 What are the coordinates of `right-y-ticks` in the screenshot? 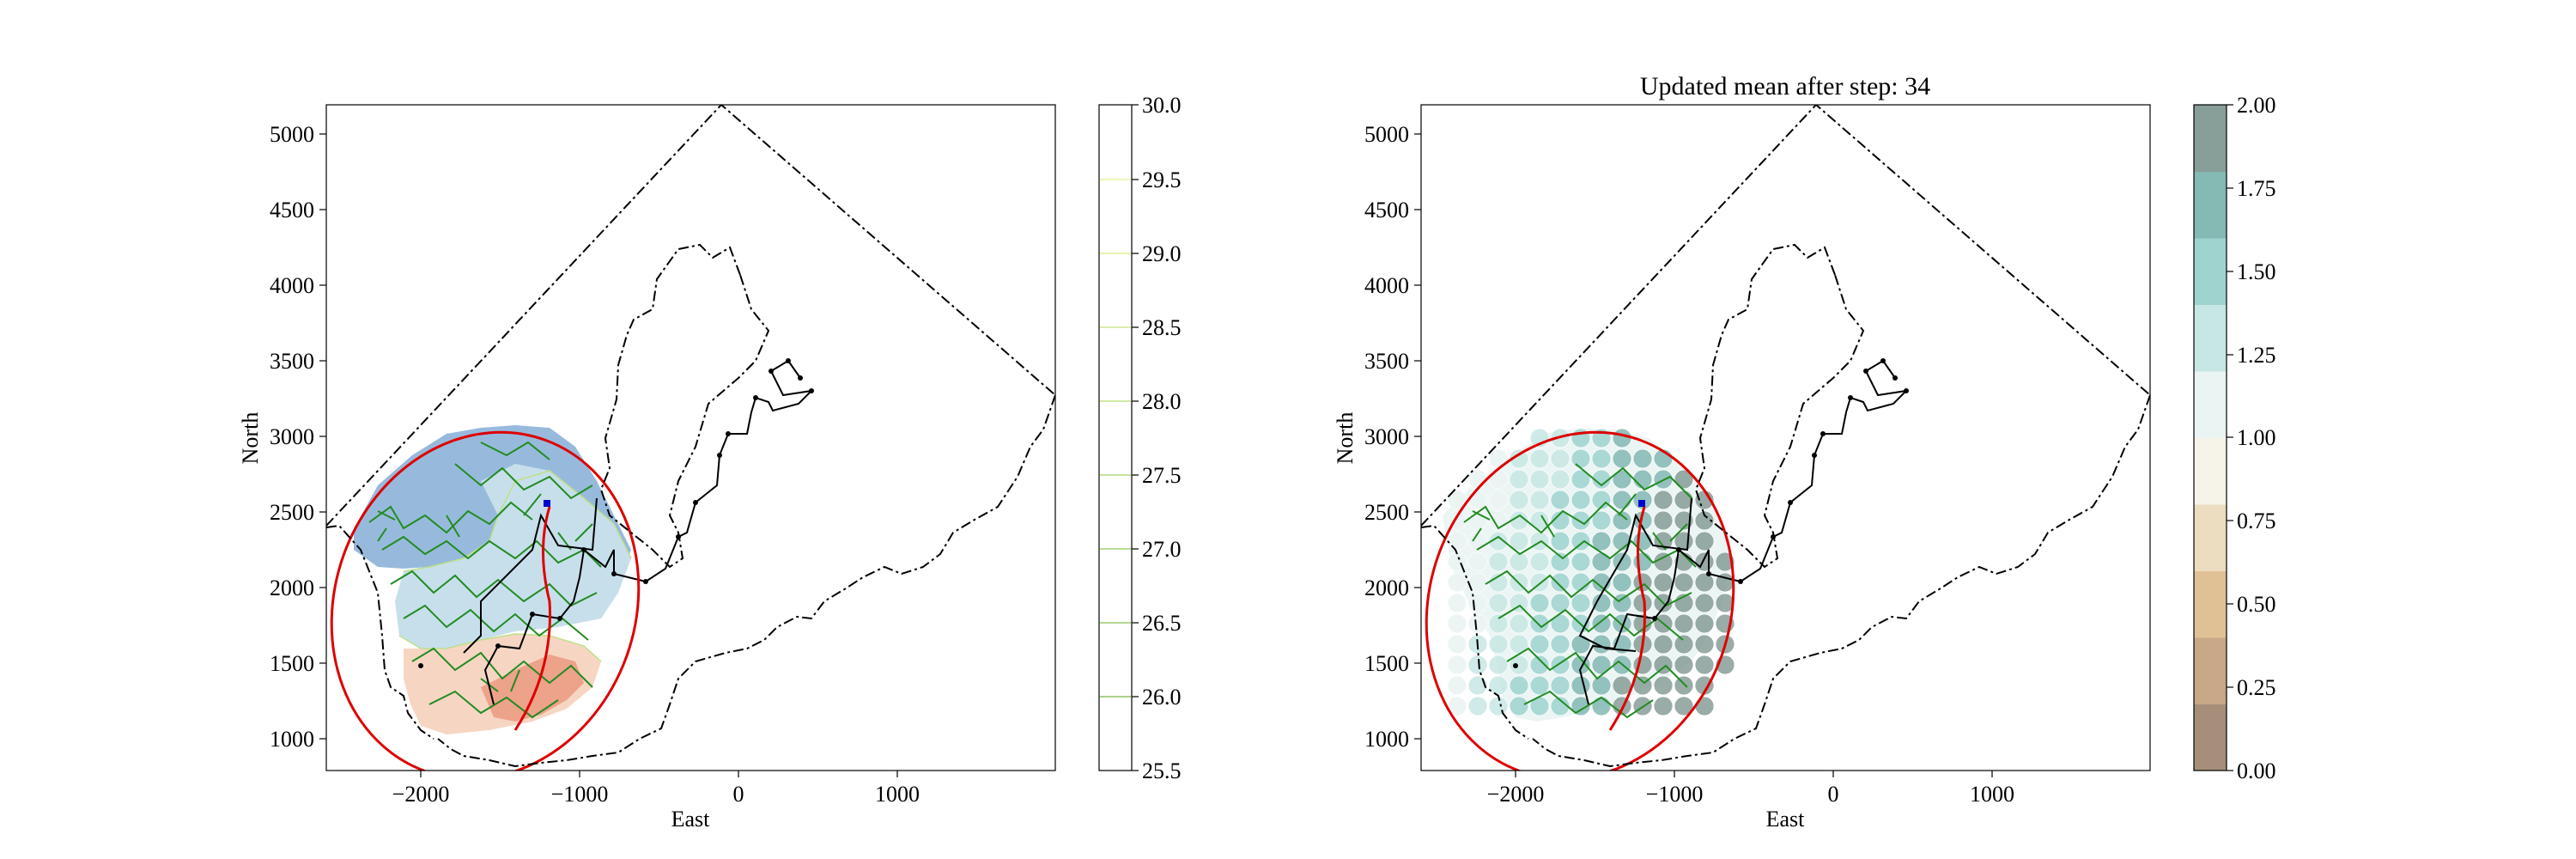 It's located at (1418, 436).